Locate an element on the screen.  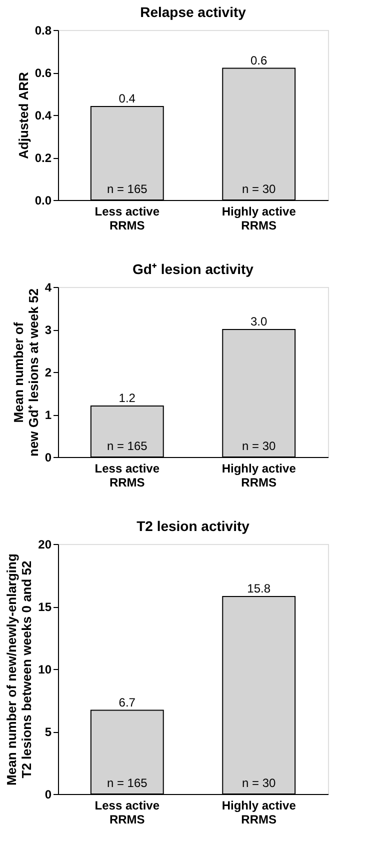
y-tick-label: 0.8 is located at coordinates (43, 31).